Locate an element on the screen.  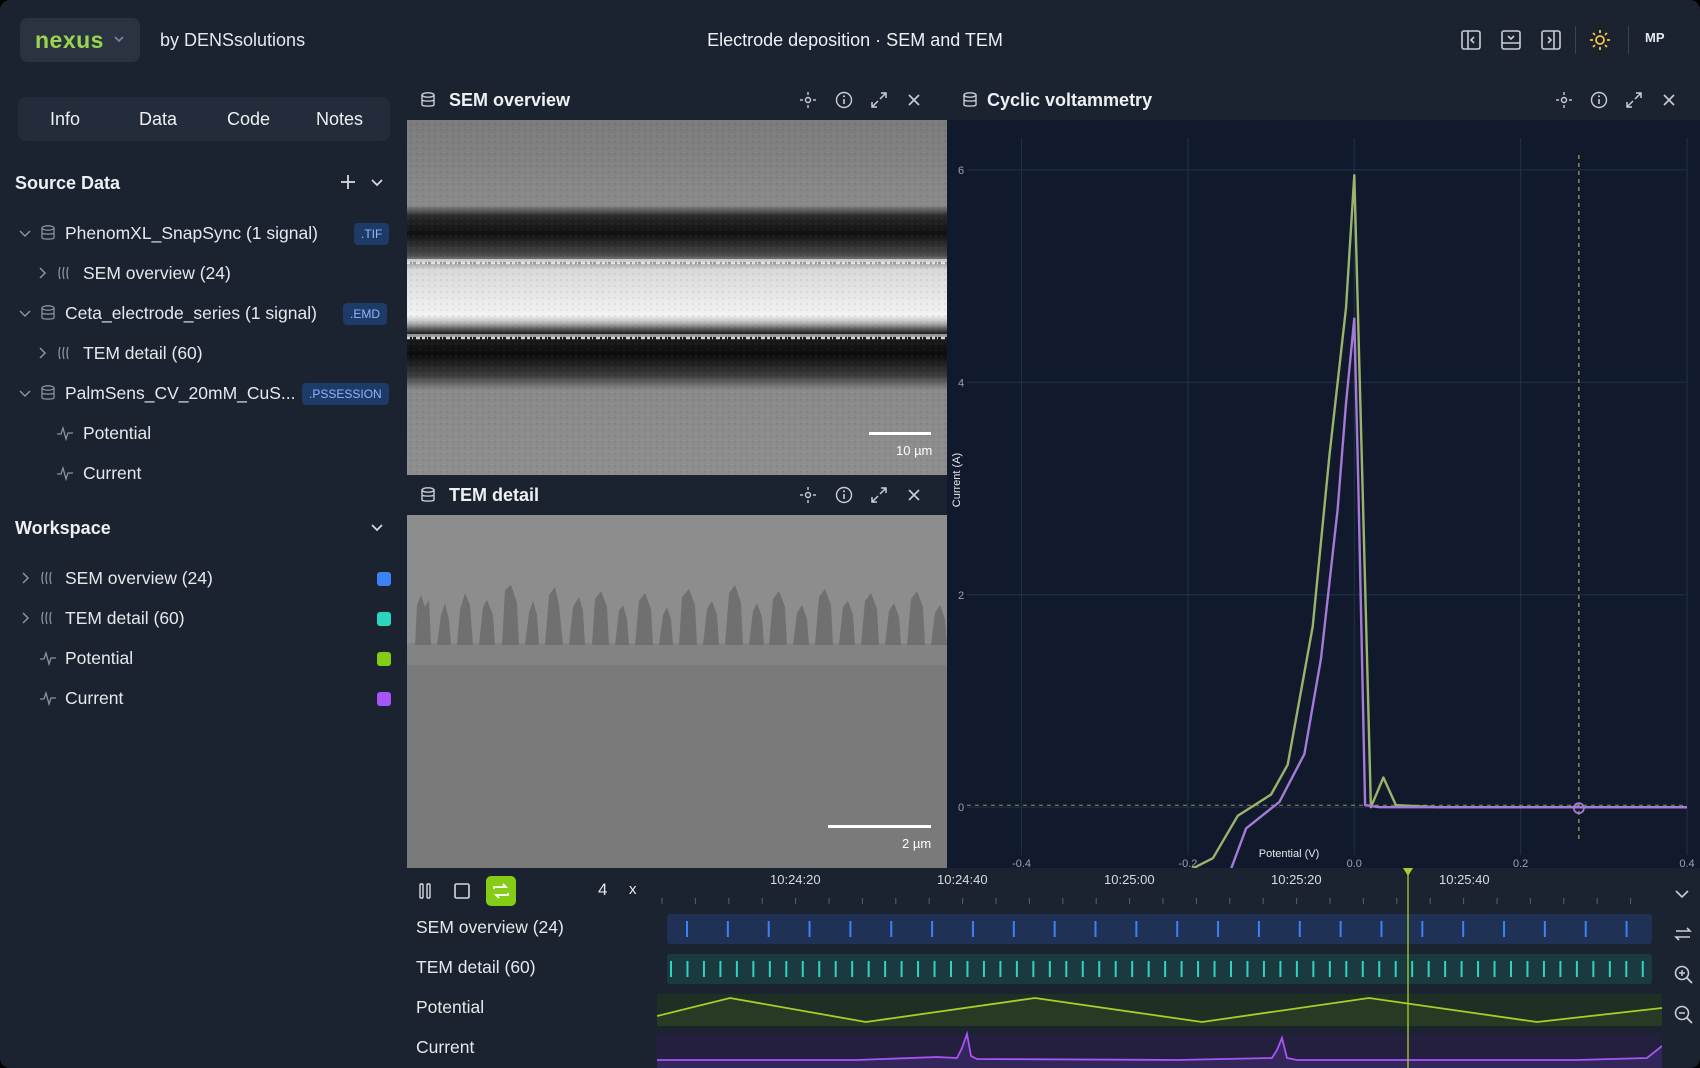
zoom-in-icon is located at coordinates (1683, 974).